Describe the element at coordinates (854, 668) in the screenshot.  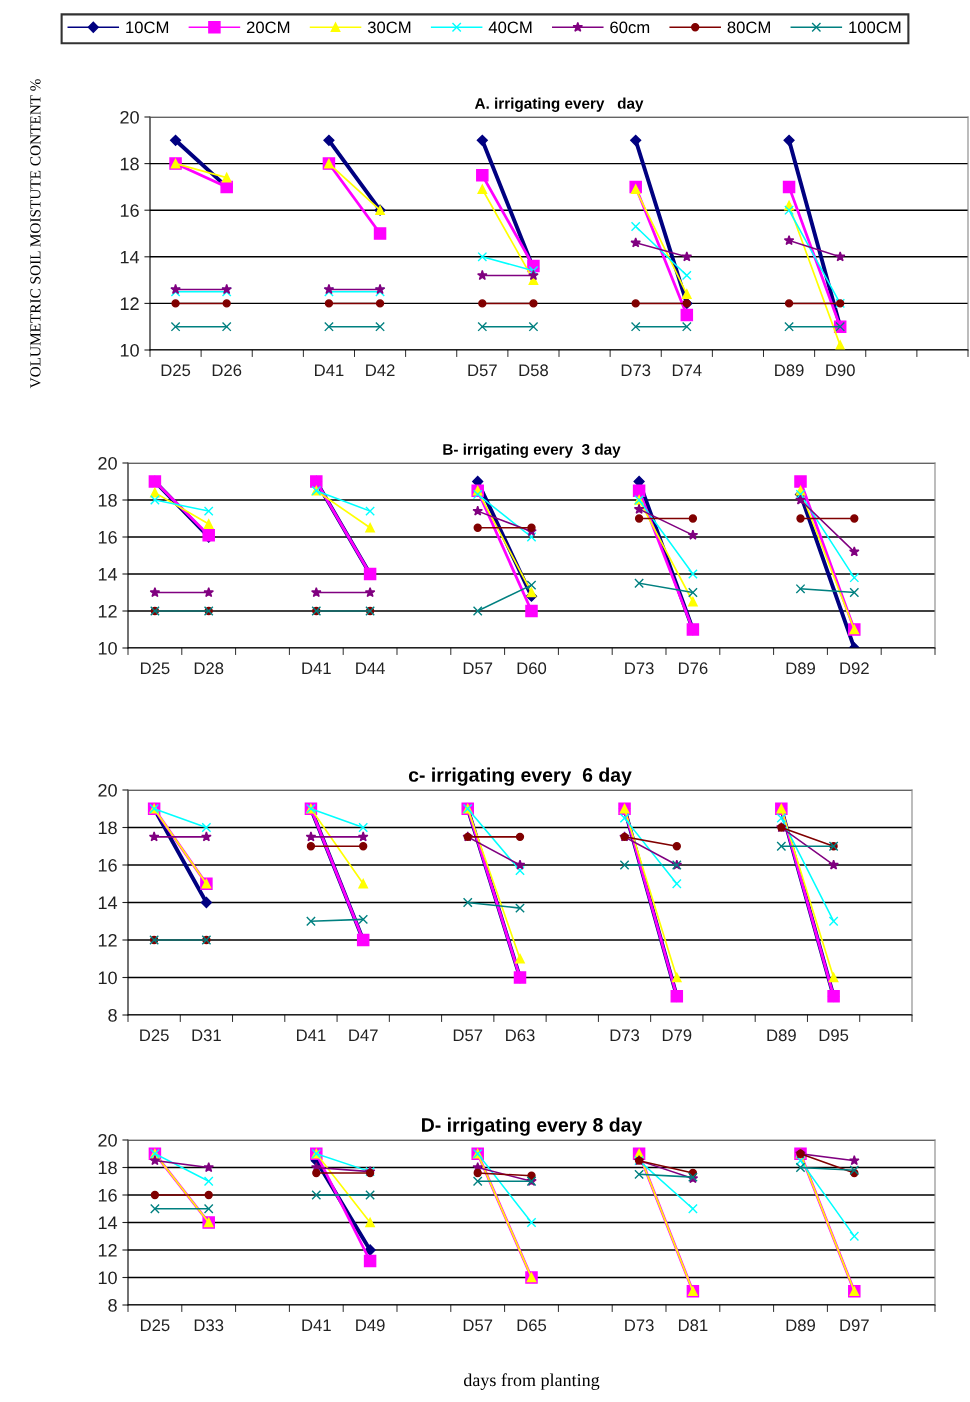
I see `x-tick-label: D92` at that location.